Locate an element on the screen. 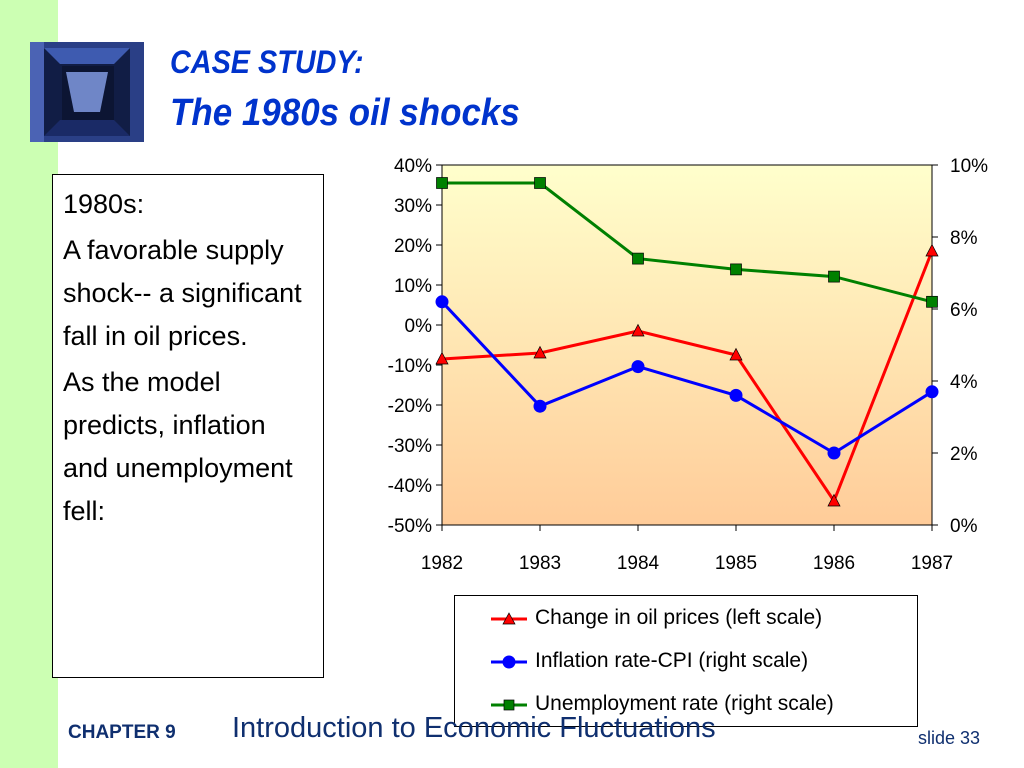 The image size is (1024, 768). slide-title-line2: The 1980s oil shocks is located at coordinates (345, 113).